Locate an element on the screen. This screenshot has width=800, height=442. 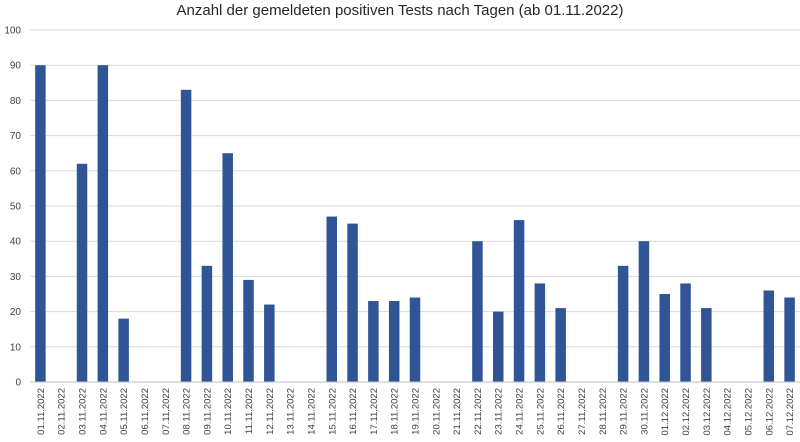
y-tick-label: 80 is located at coordinates (16, 101).